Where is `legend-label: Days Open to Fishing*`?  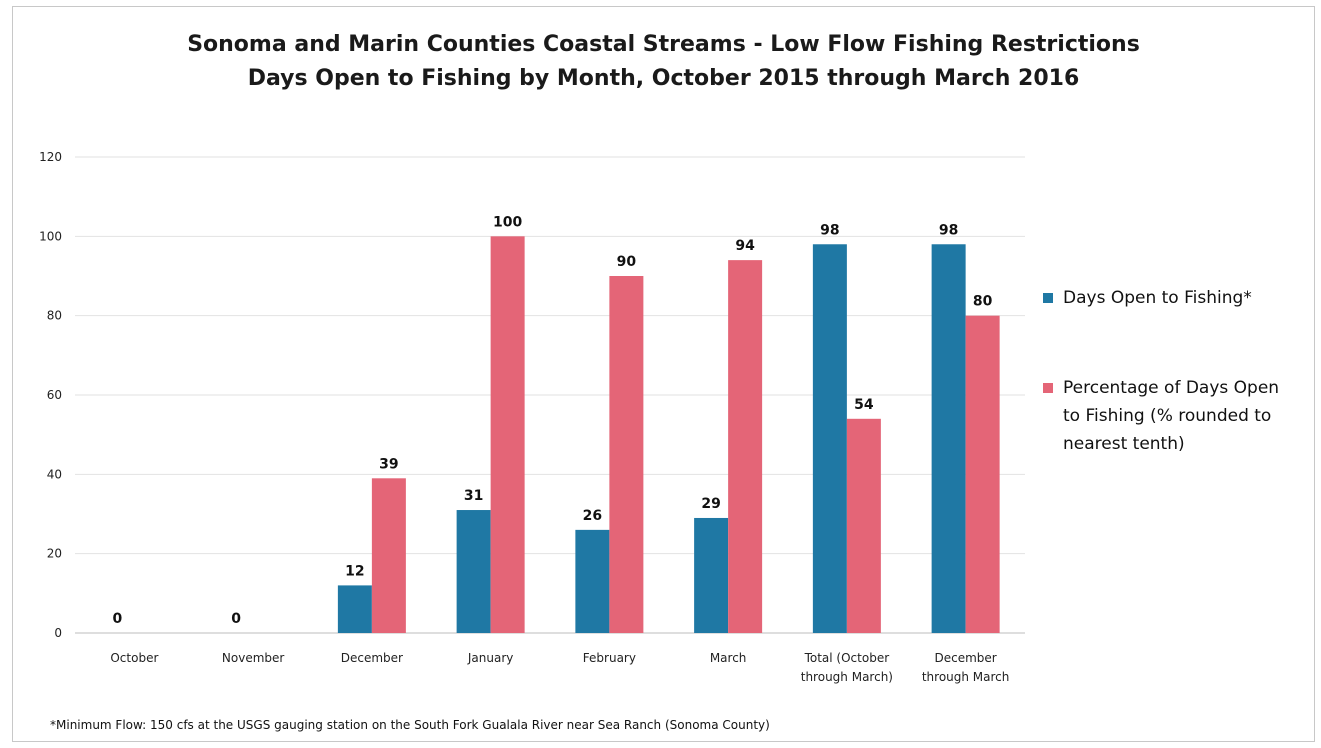
legend-label: Days Open to Fishing* is located at coordinates (1157, 298).